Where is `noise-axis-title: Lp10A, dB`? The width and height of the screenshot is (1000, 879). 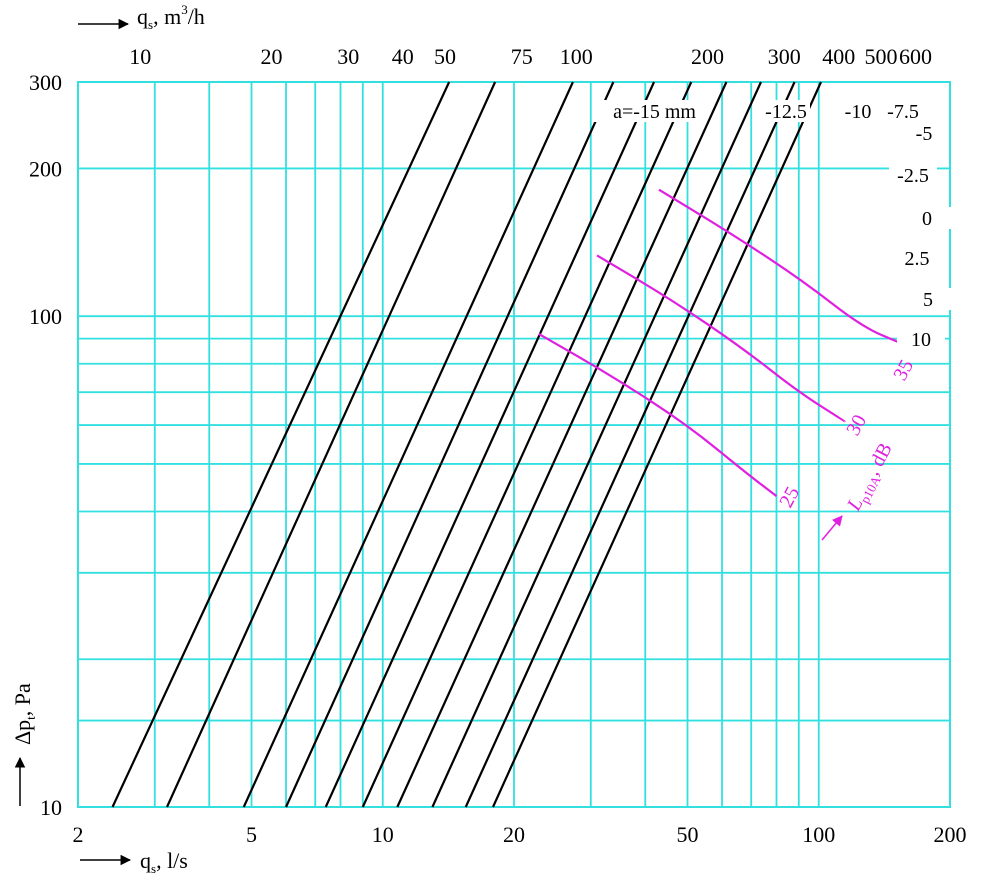
noise-axis-title: Lp10A, dB is located at coordinates (860, 490).